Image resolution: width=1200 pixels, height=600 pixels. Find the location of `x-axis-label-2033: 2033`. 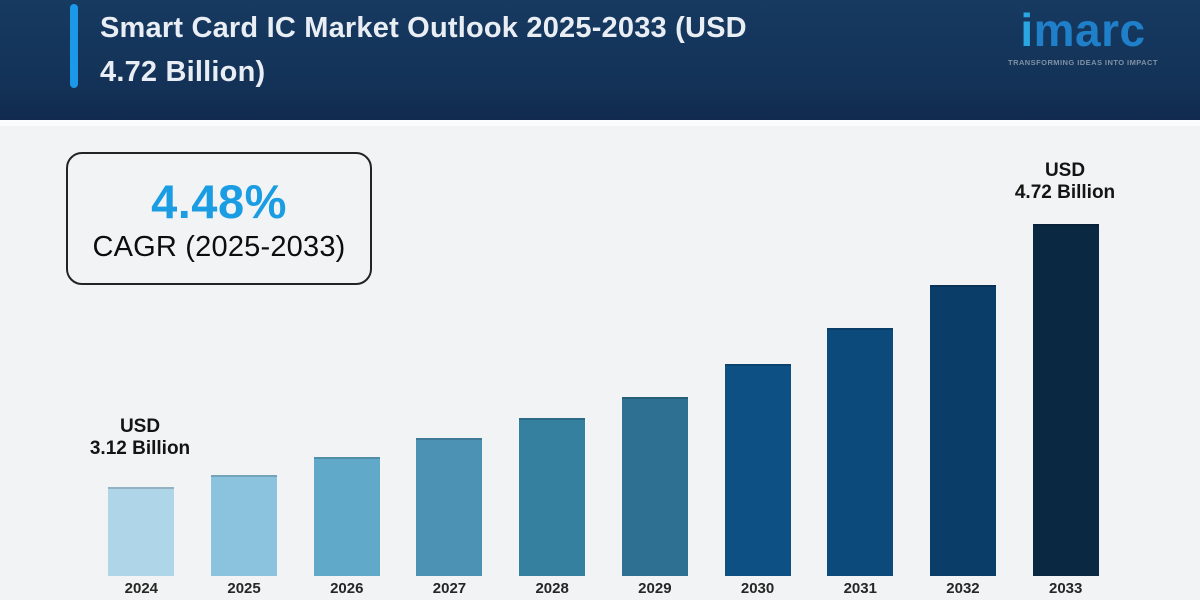

x-axis-label-2033: 2033 is located at coordinates (1065, 588).